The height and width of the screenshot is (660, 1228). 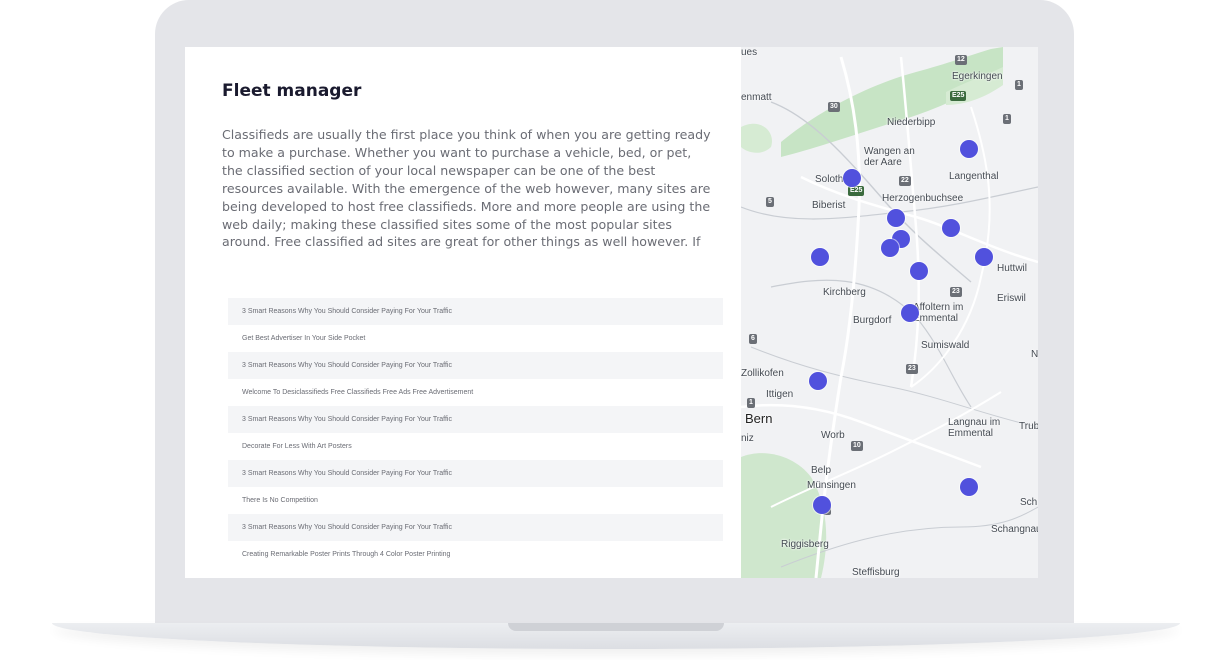 What do you see at coordinates (292, 91) in the screenshot?
I see `page-title: Fleet manager` at bounding box center [292, 91].